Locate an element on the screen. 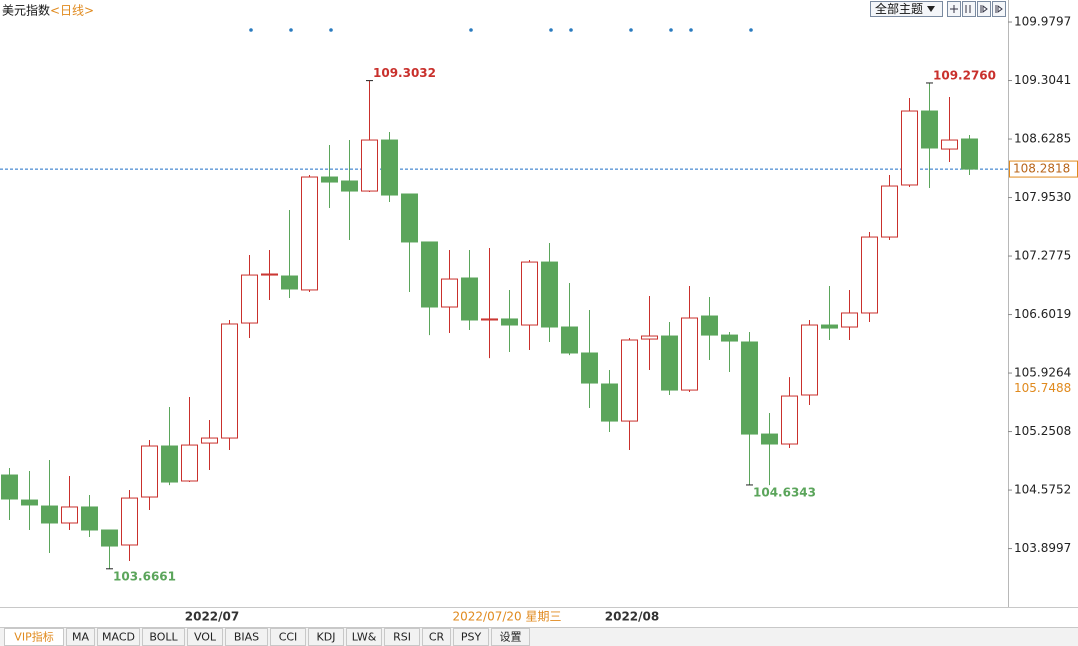 The width and height of the screenshot is (1078, 646). tab-label: CR is located at coordinates (437, 637).